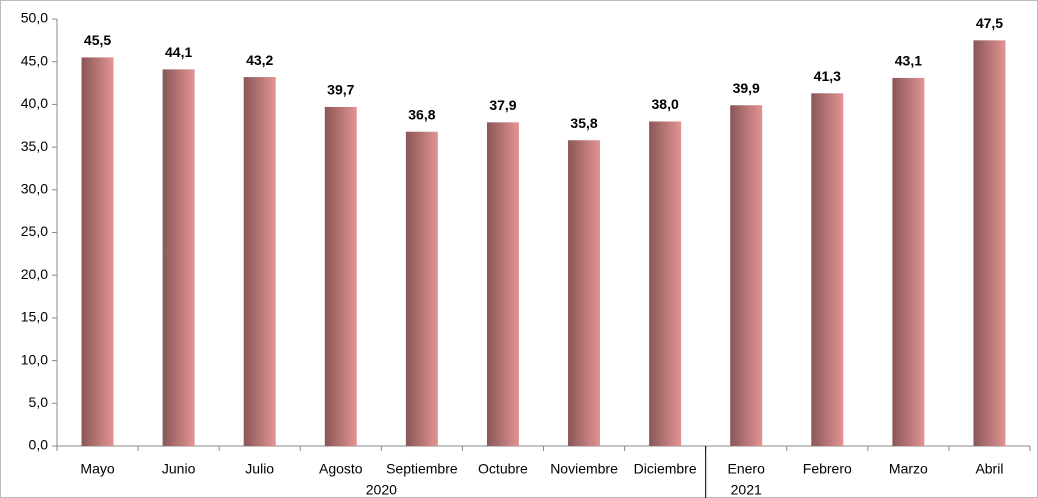 This screenshot has width=1038, height=498. I want to click on y-tick-label: 5,0, so click(39, 402).